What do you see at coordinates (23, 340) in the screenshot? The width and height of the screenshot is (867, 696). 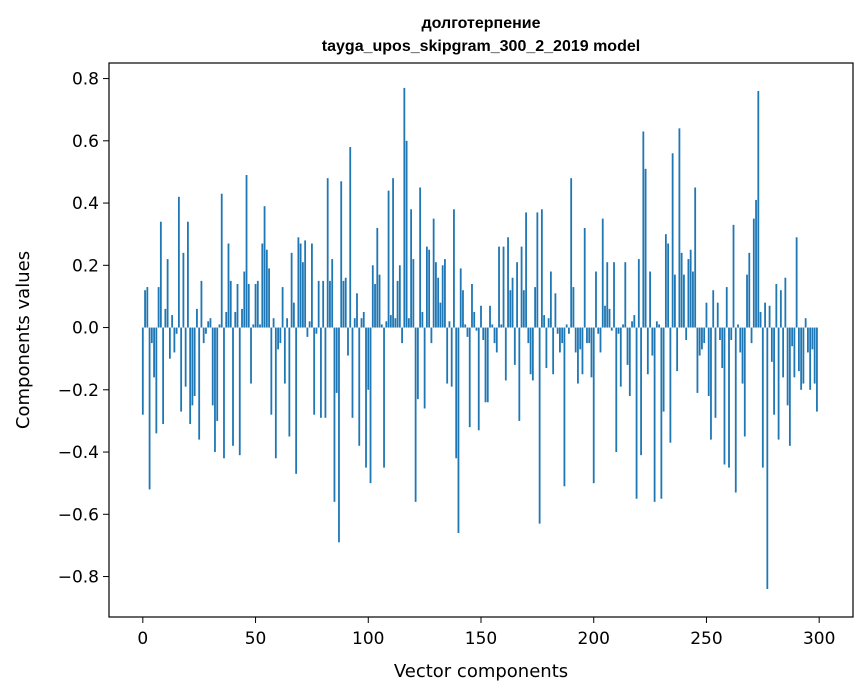 I see `y-axis-label: Components values` at bounding box center [23, 340].